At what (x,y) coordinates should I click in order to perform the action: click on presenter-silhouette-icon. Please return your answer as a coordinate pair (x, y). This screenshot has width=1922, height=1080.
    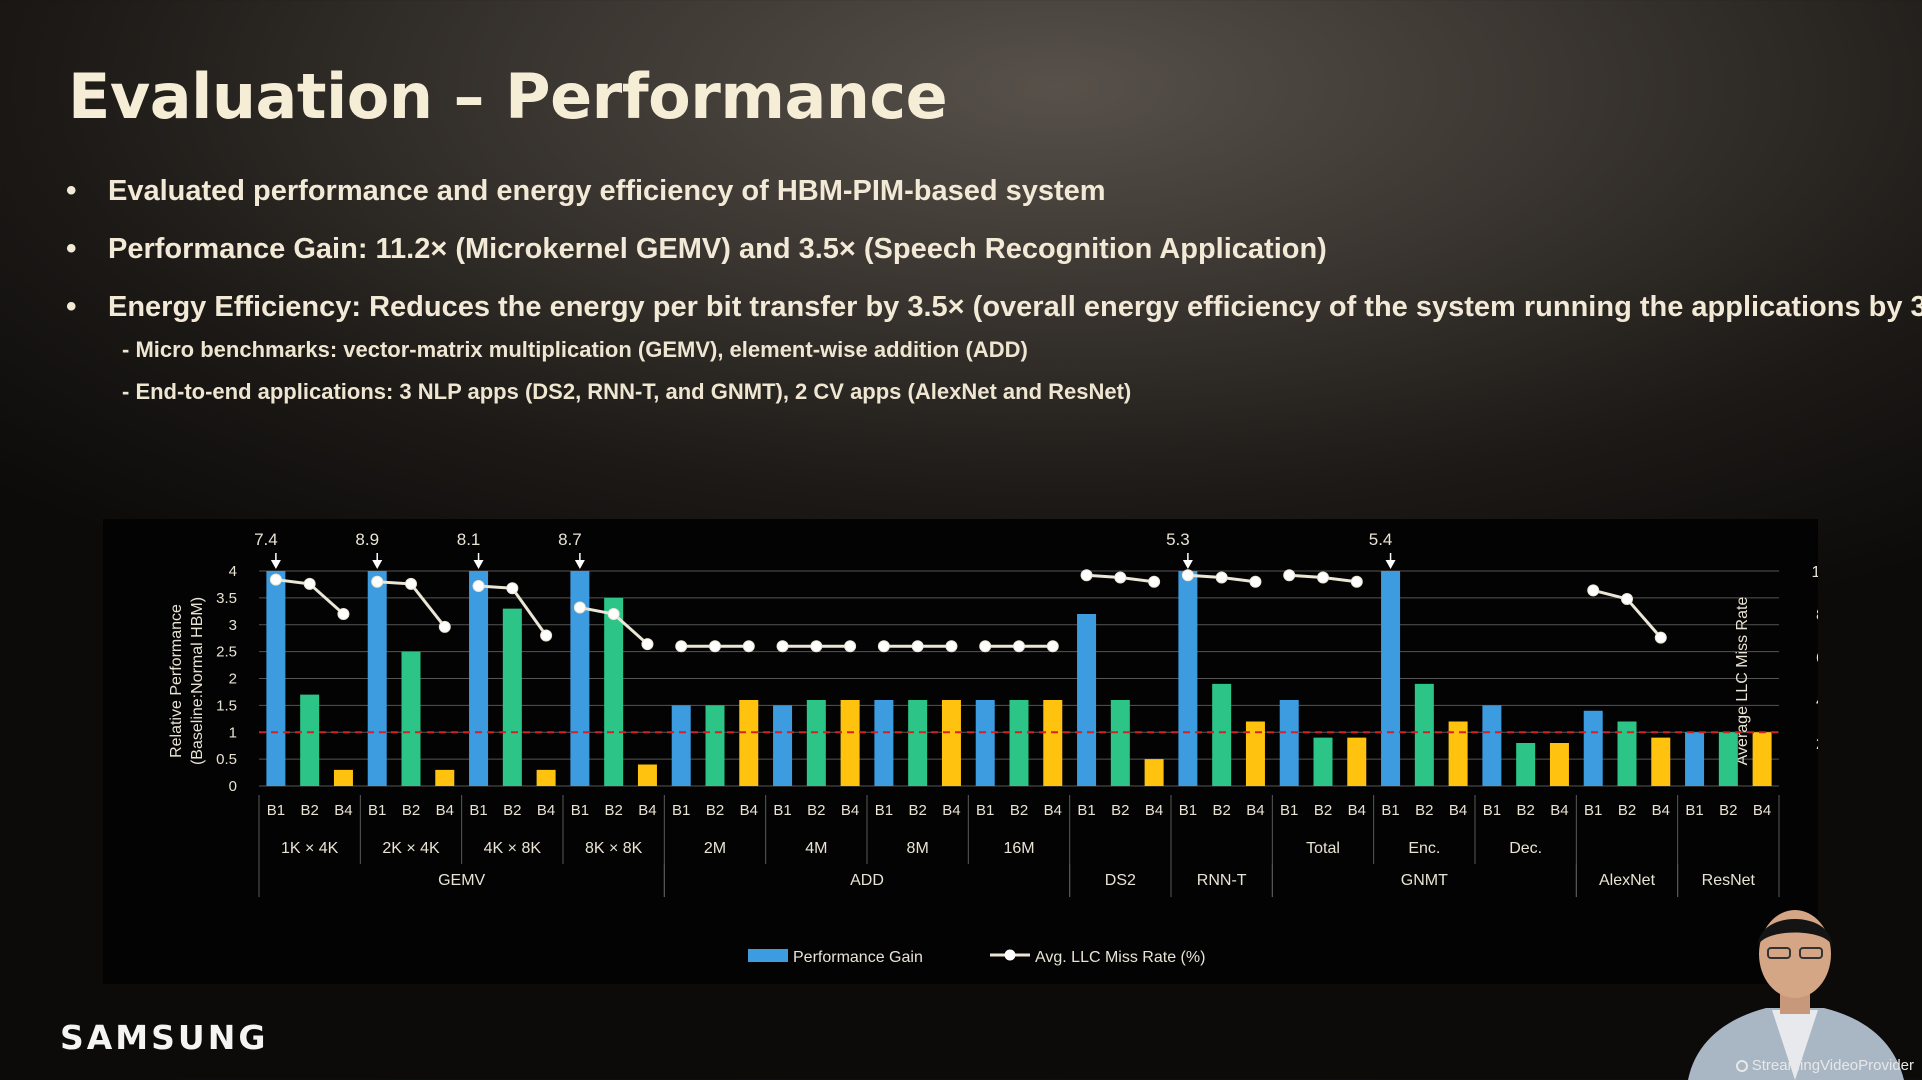
    Looking at the image, I should click on (1796, 995).